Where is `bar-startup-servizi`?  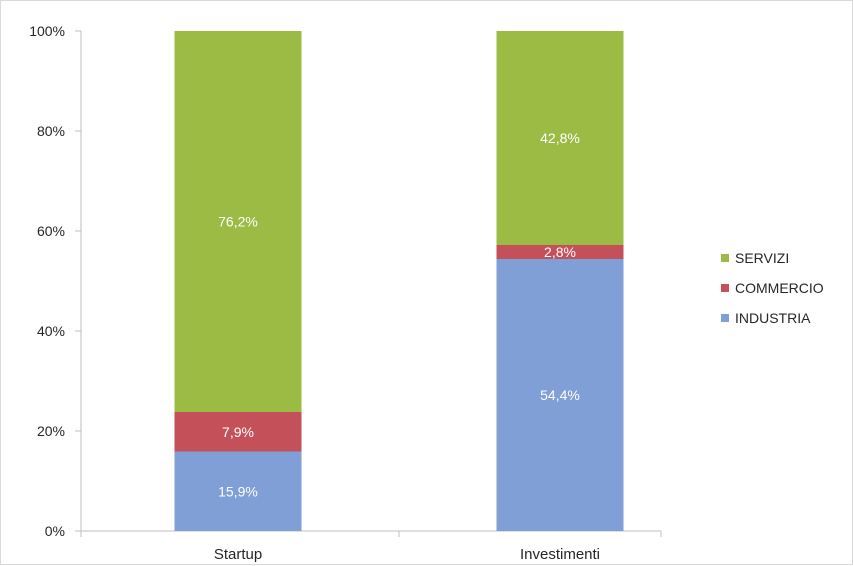
bar-startup-servizi is located at coordinates (238, 221).